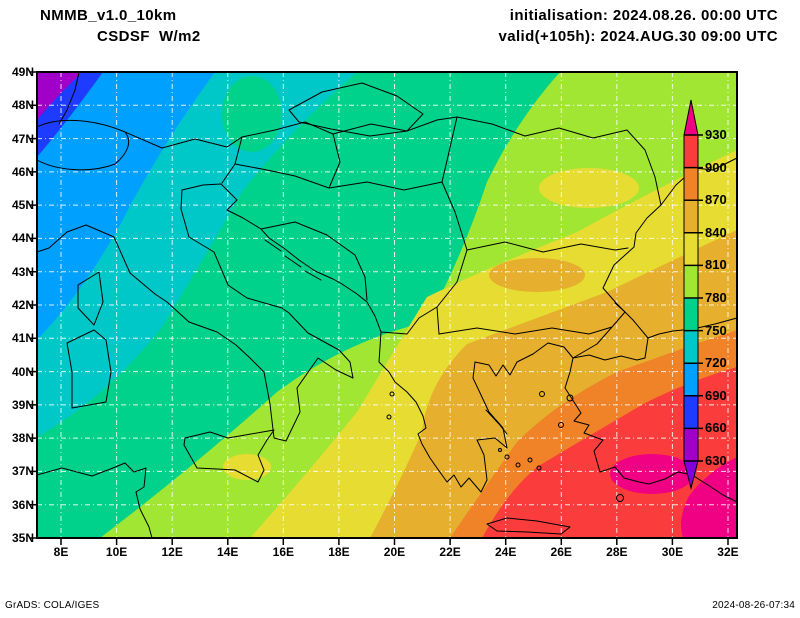  Describe the element at coordinates (716, 297) in the screenshot. I see `colorbar-tick-label: 780` at that location.